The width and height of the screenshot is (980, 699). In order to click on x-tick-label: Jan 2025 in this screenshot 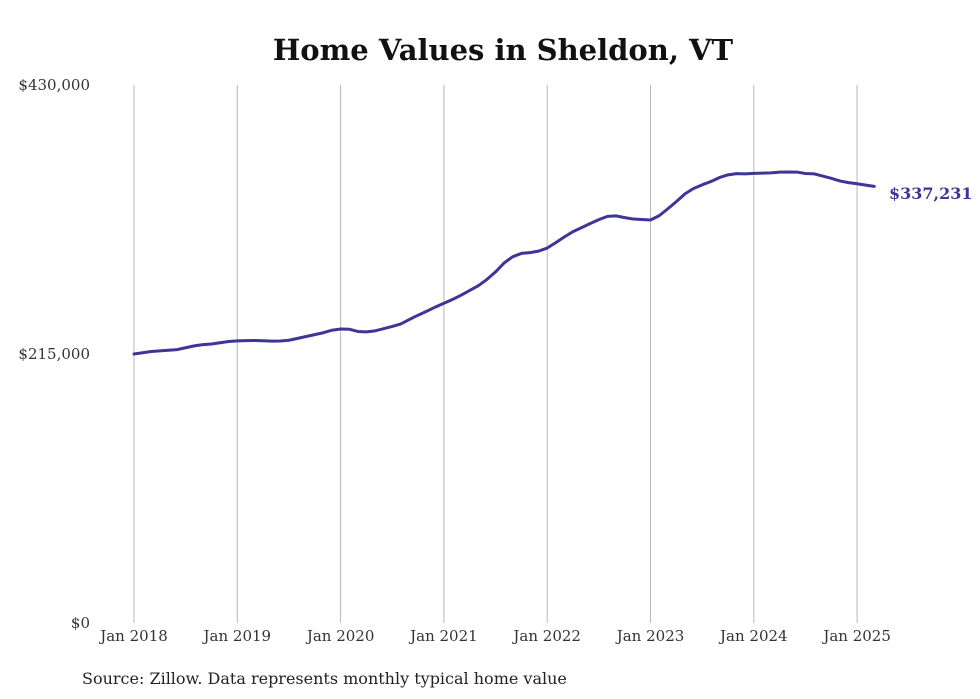, I will do `click(856, 636)`.